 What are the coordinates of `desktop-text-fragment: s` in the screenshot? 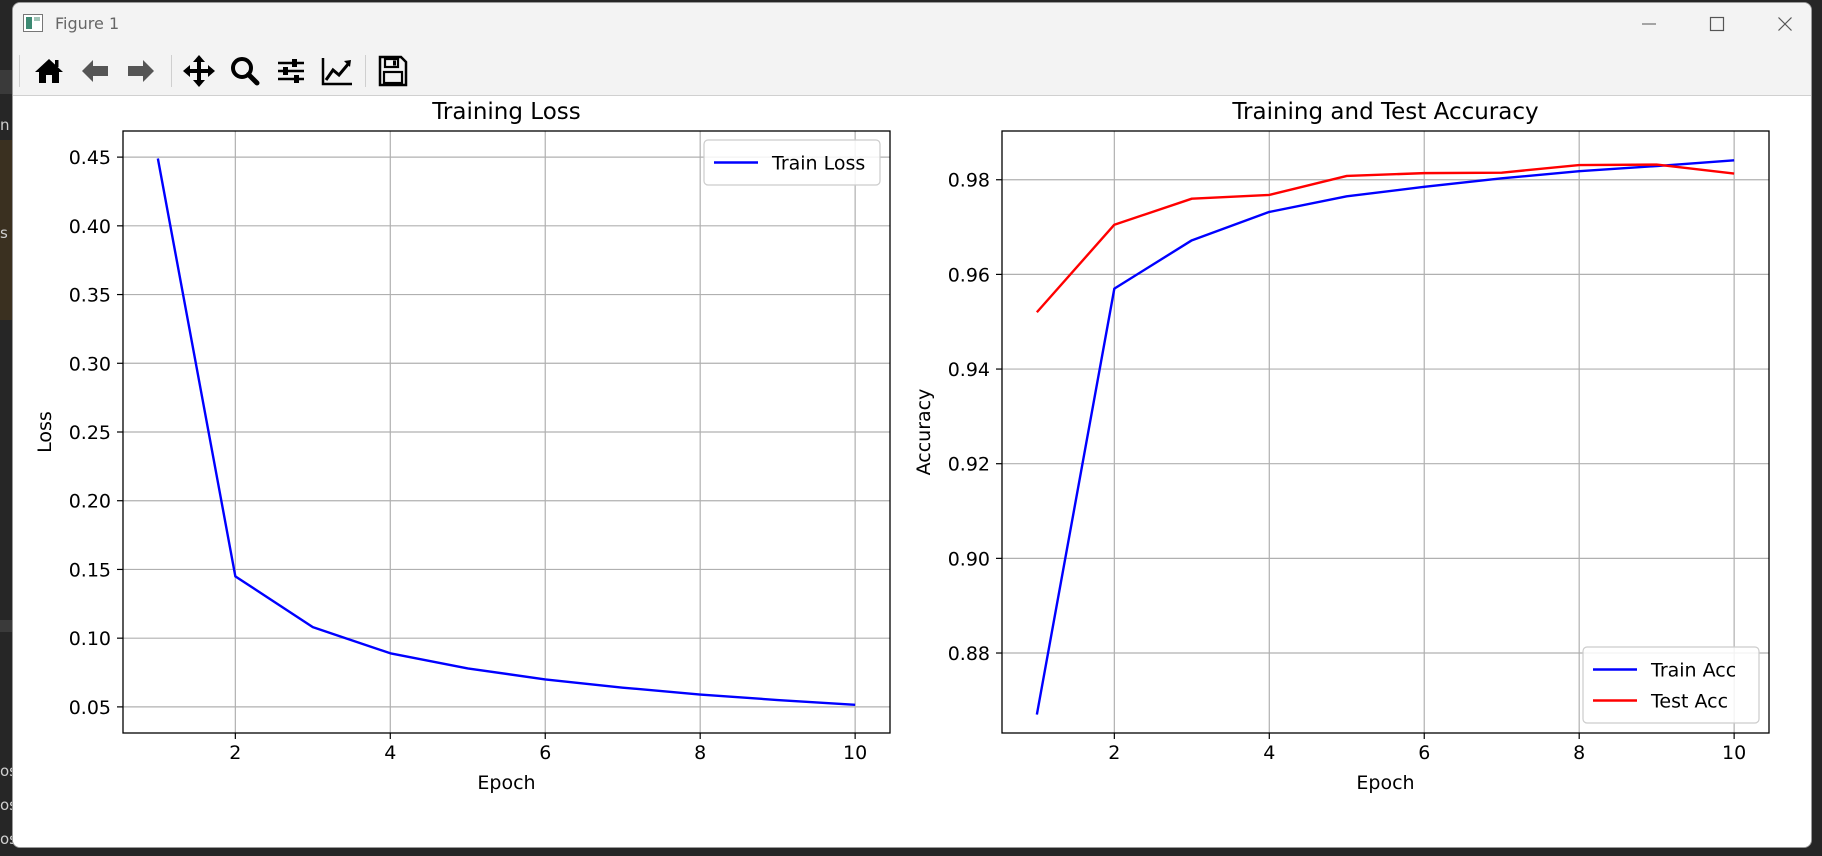 It's located at (4, 233).